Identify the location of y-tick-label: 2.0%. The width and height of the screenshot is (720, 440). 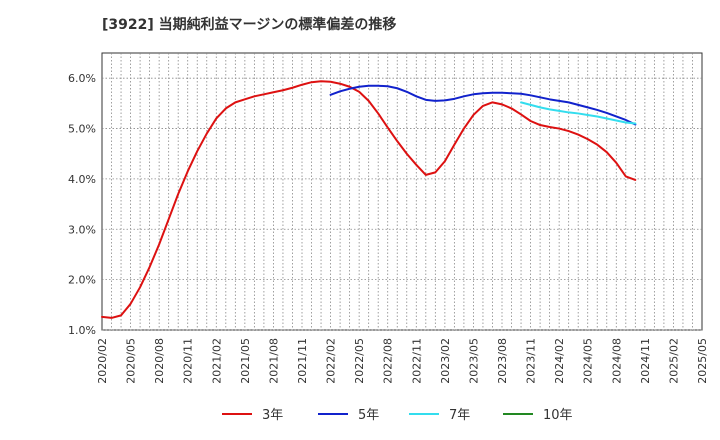
(82, 280).